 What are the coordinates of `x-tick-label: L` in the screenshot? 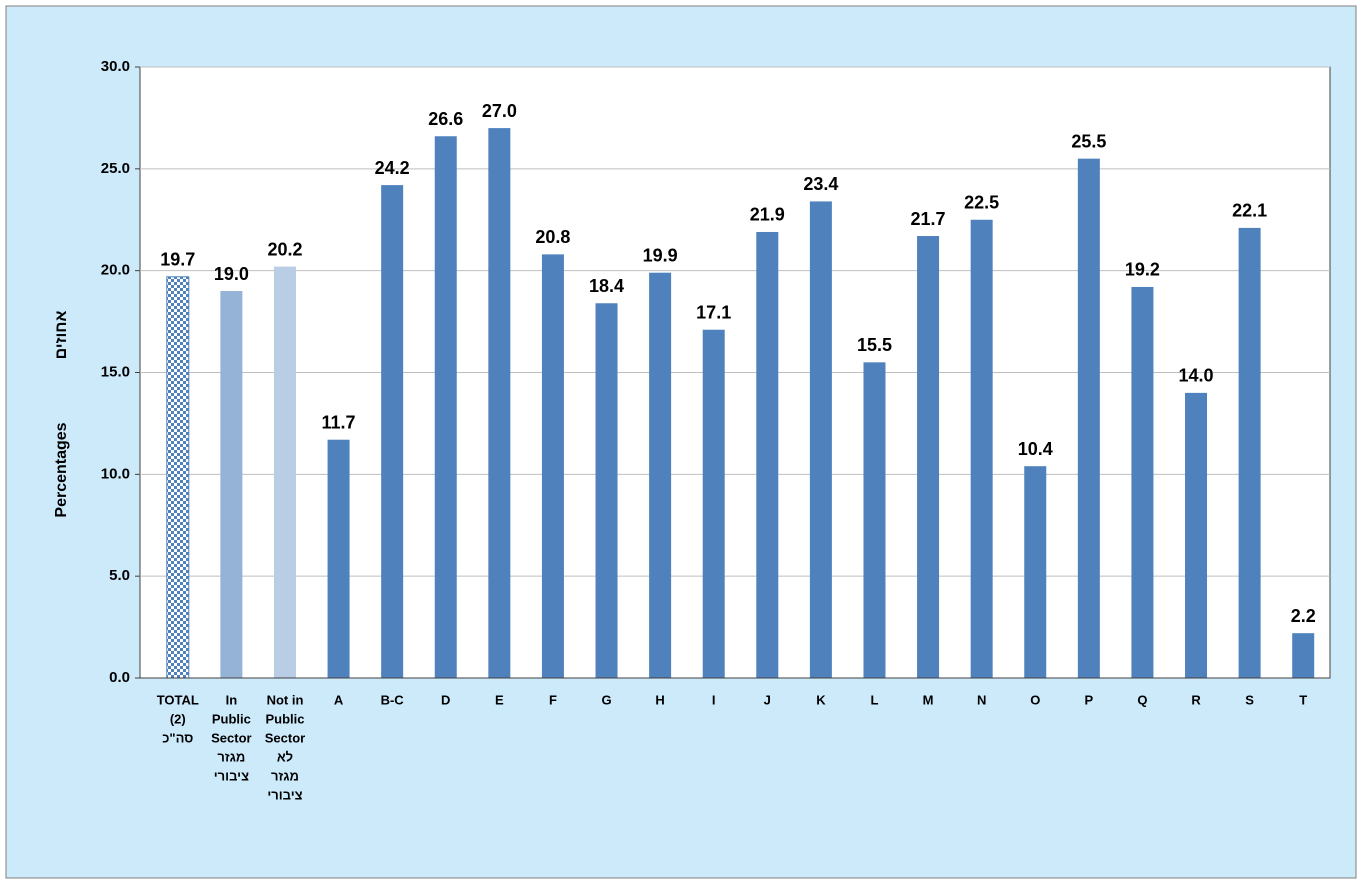 It's located at (875, 699).